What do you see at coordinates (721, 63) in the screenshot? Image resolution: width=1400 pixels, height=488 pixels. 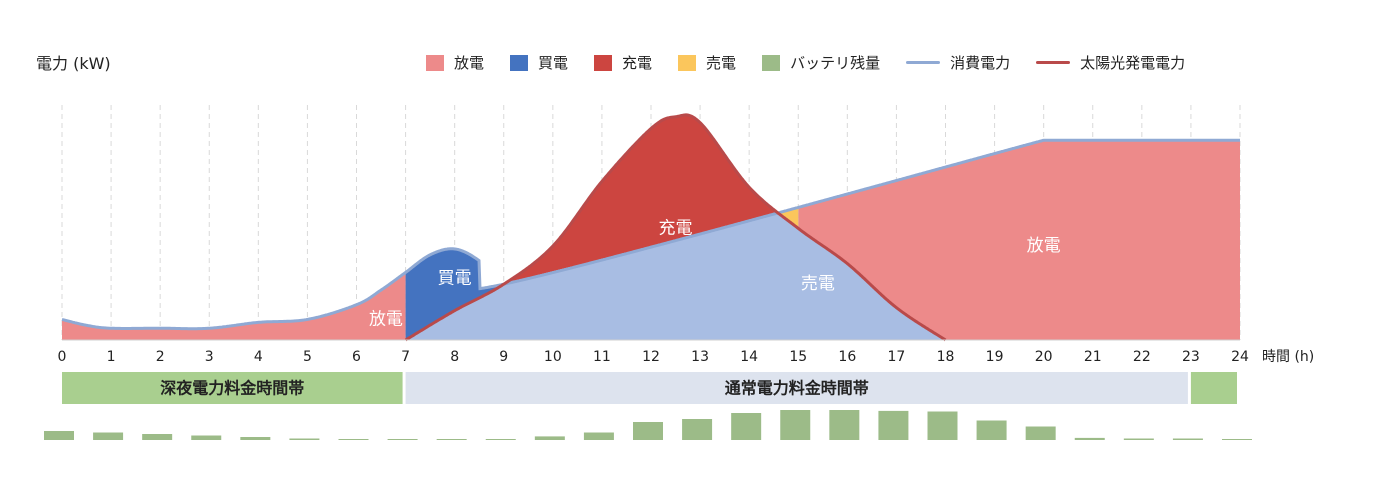 I see `legend-label-3: 売電` at bounding box center [721, 63].